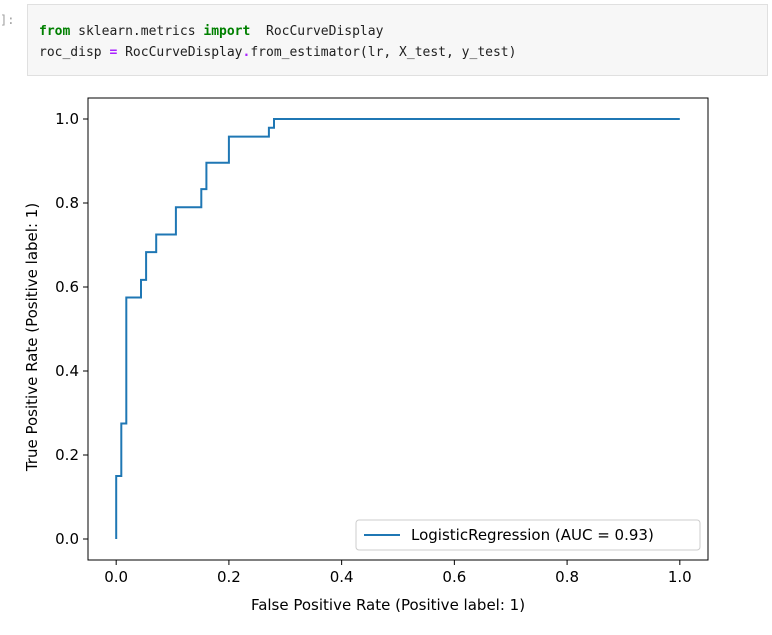  What do you see at coordinates (67, 119) in the screenshot?
I see `y-tick-label: 1.0` at bounding box center [67, 119].